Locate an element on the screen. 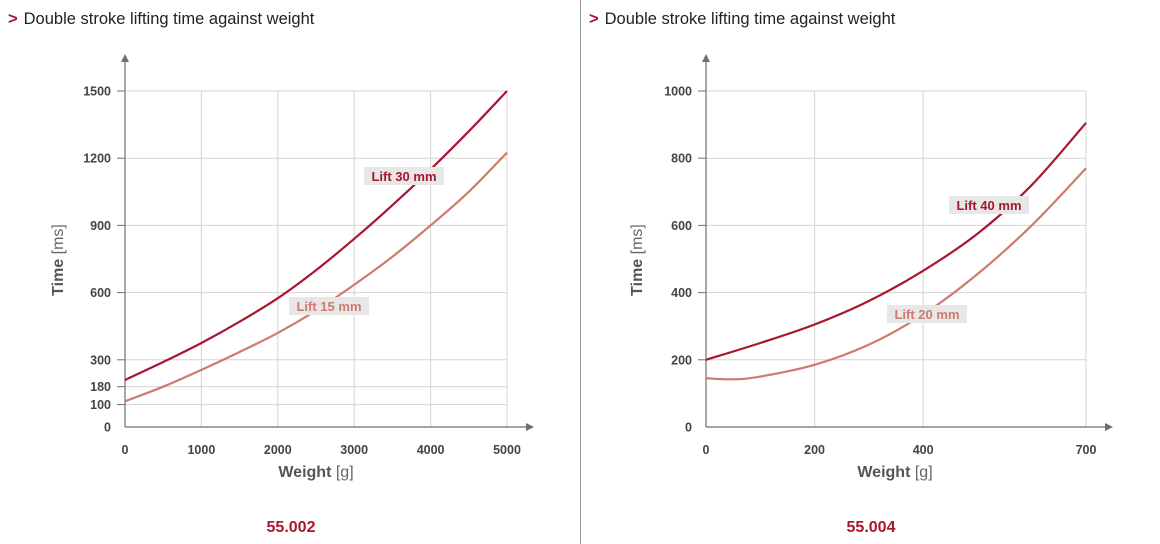  series-label: Lift 20 mm is located at coordinates (926, 314).